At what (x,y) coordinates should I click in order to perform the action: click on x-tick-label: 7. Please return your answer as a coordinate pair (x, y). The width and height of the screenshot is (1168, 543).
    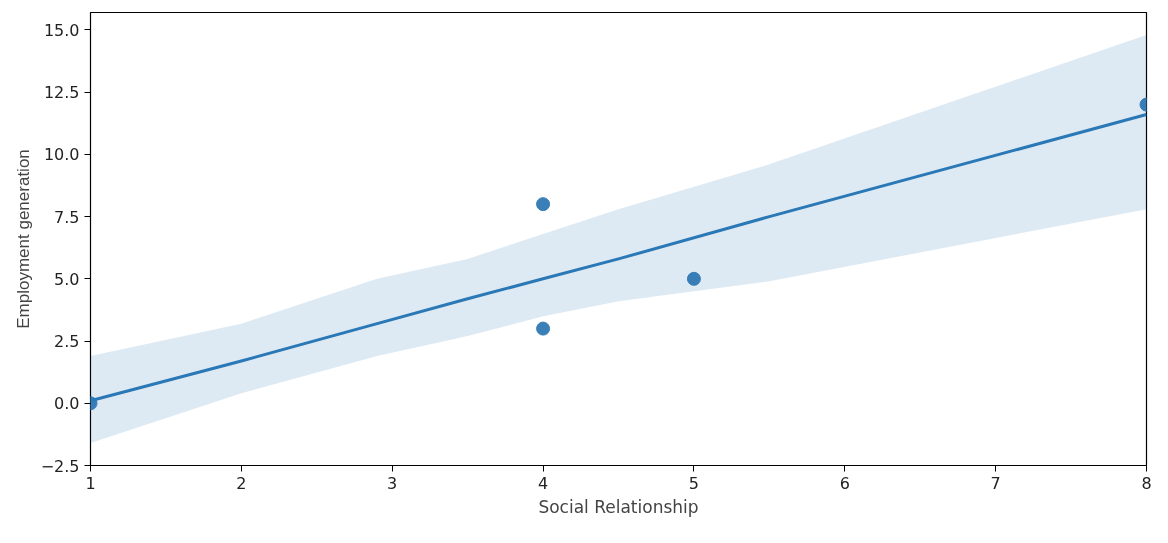
    Looking at the image, I should click on (995, 483).